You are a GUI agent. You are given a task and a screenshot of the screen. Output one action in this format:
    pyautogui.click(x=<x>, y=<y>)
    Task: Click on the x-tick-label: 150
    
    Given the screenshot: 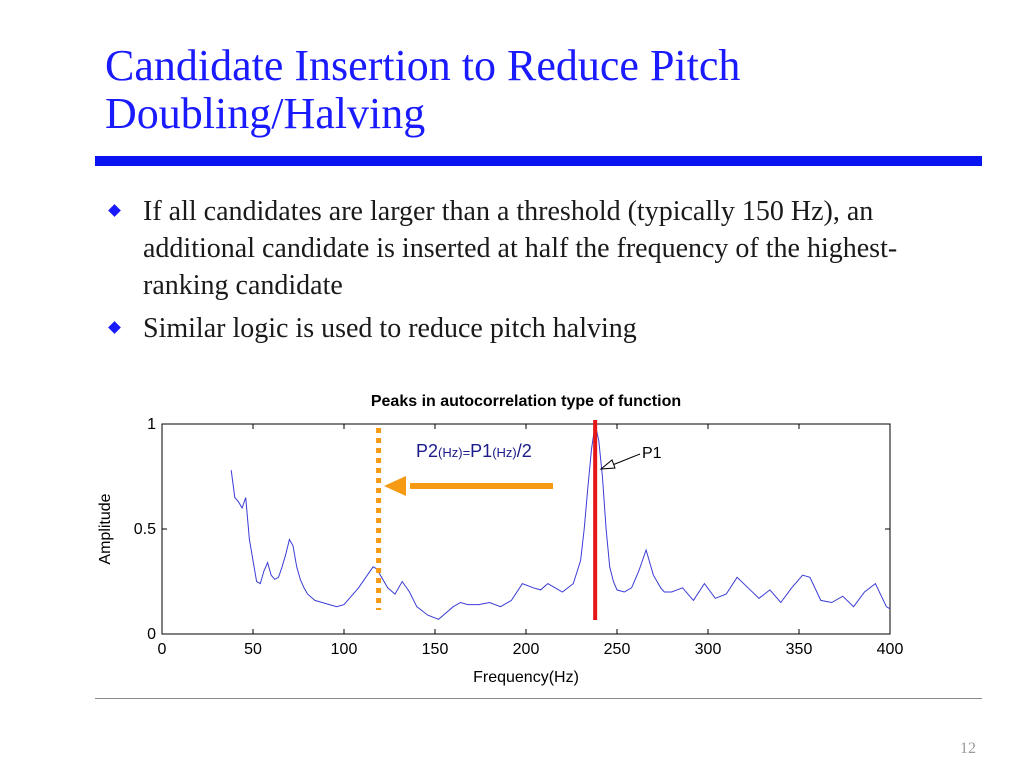 What is the action you would take?
    pyautogui.click(x=435, y=649)
    